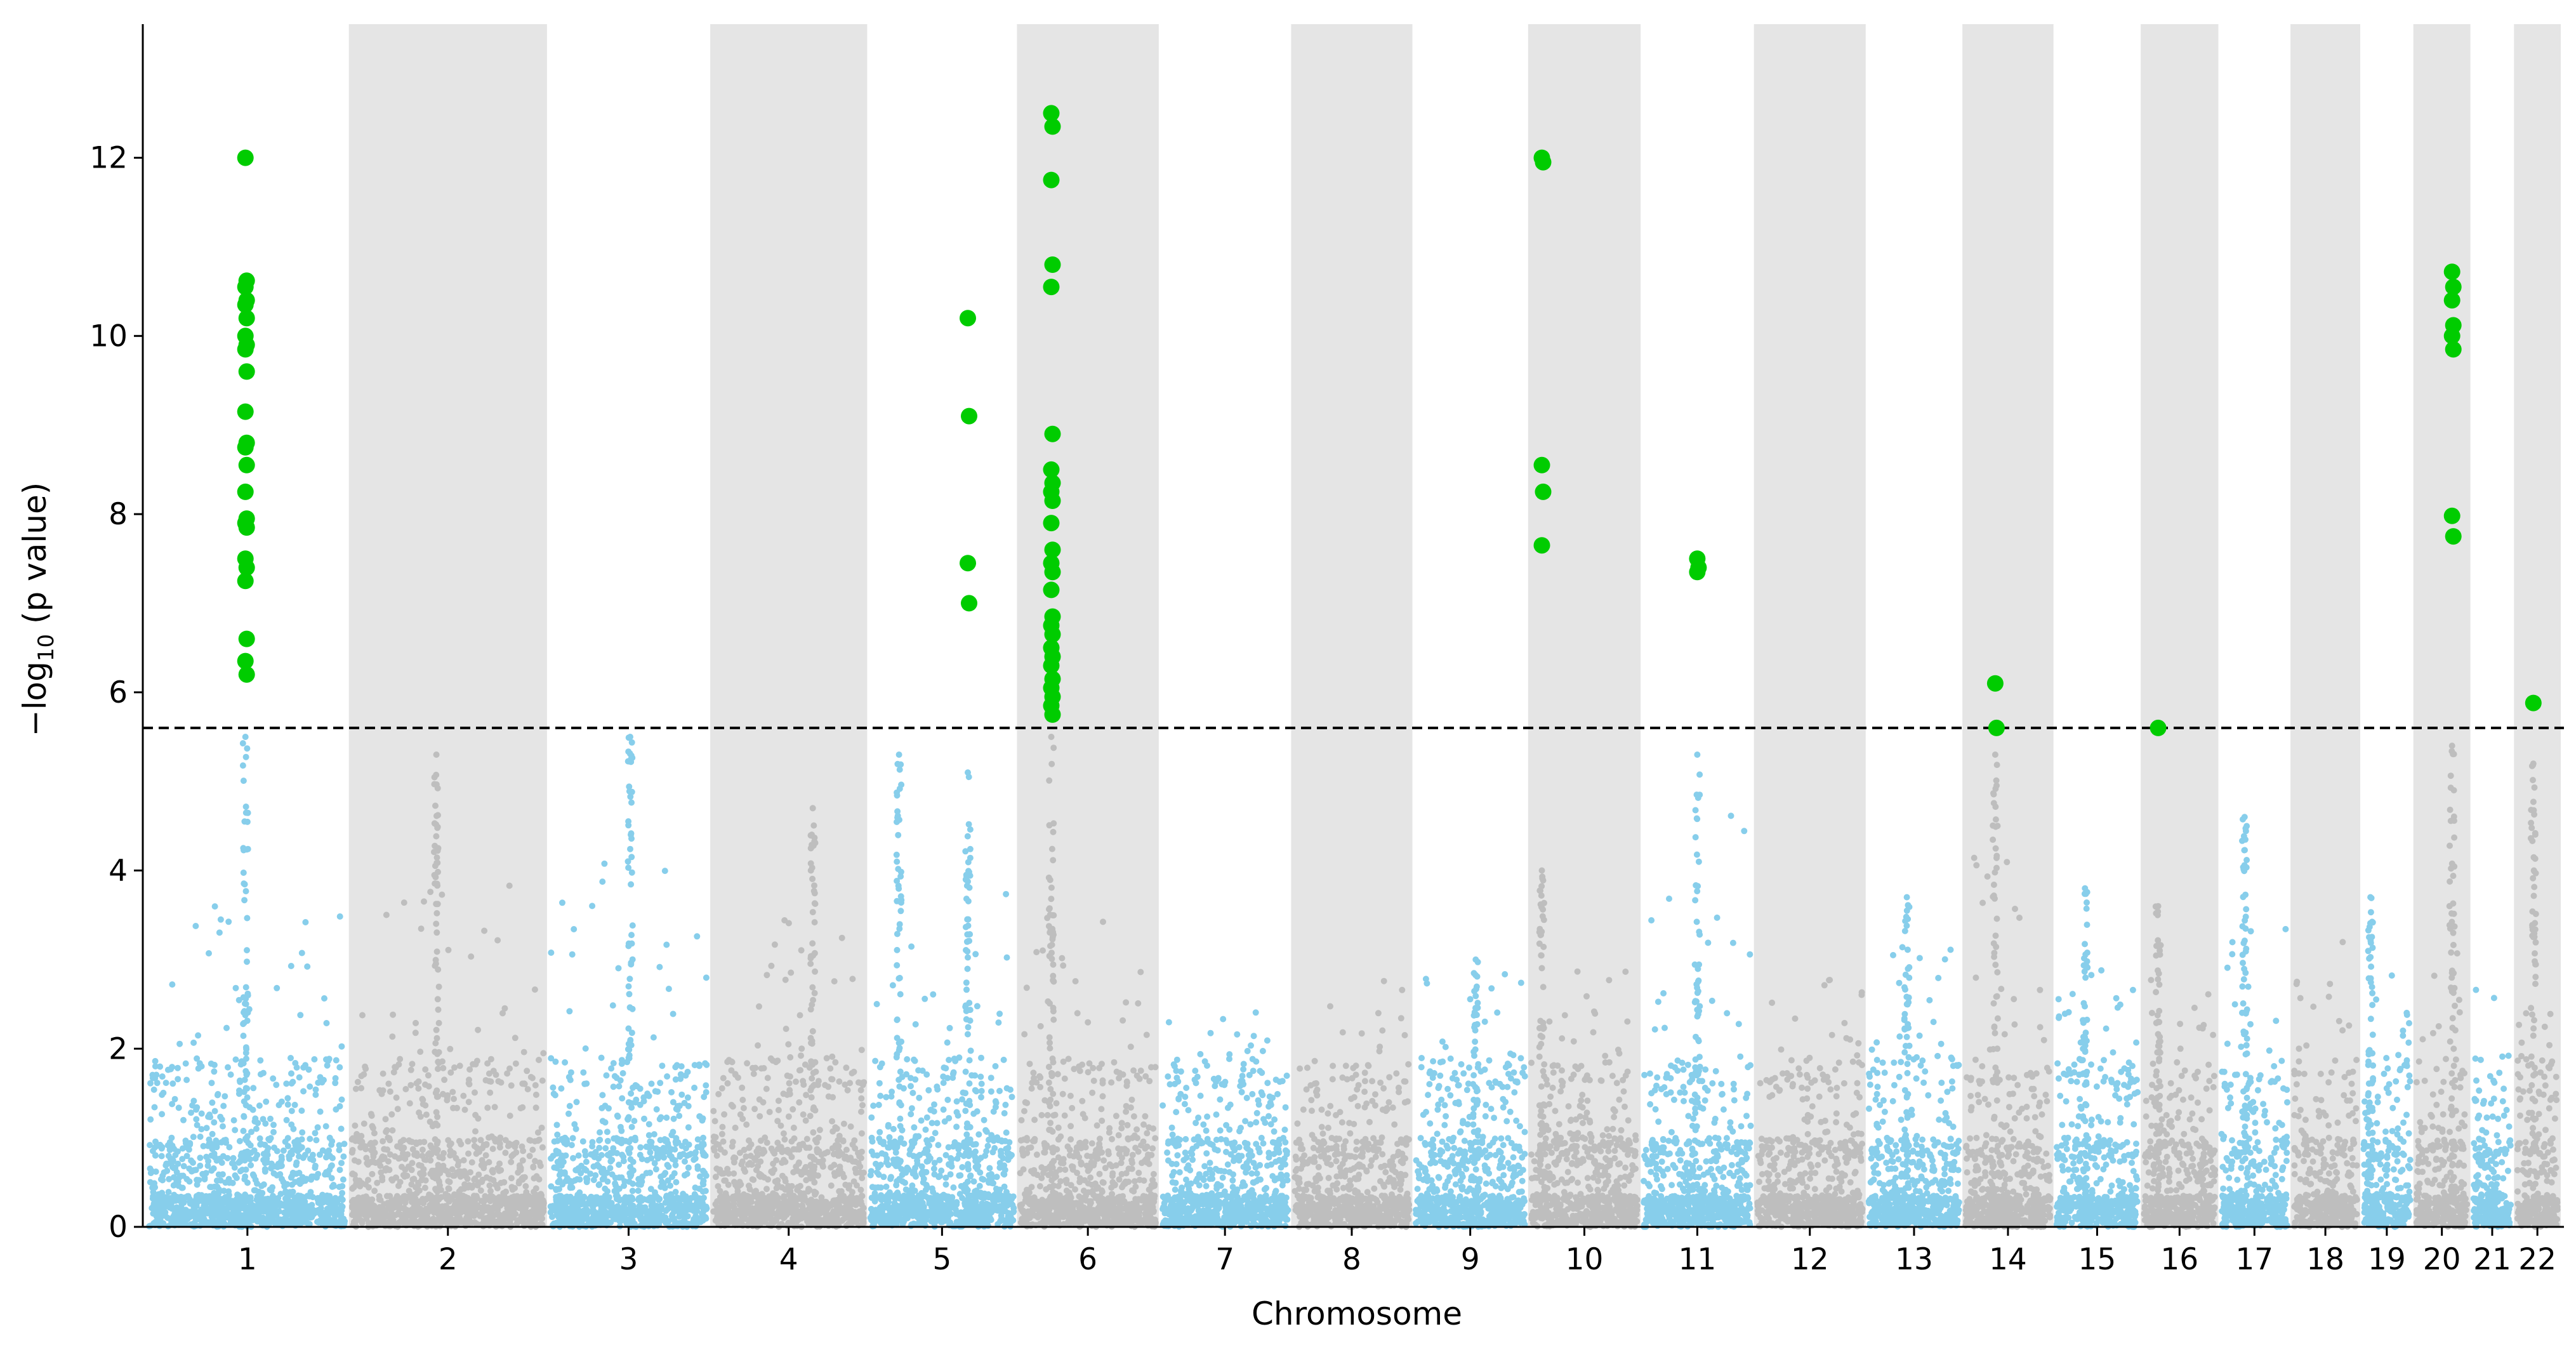 The height and width of the screenshot is (1350, 2576). I want to click on chromosome-20-points, so click(2442, 987).